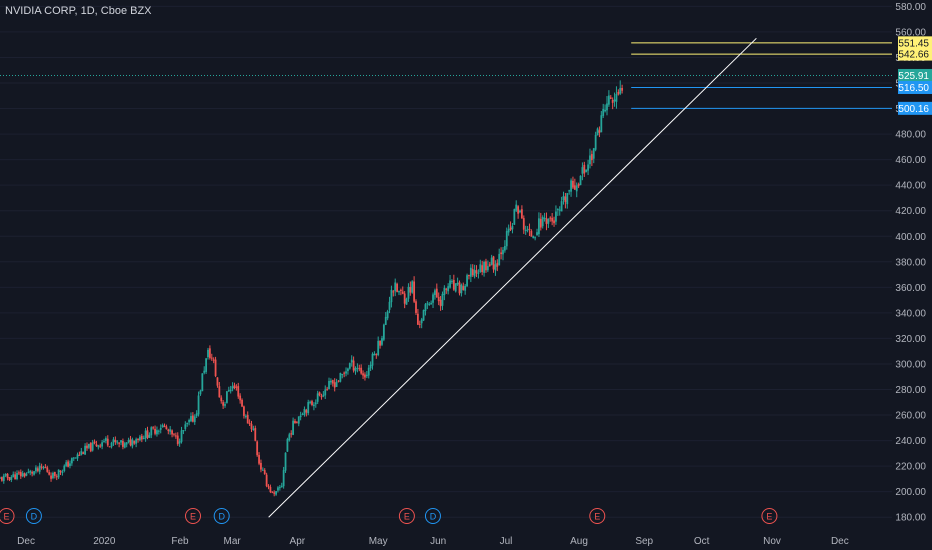 Image resolution: width=932 pixels, height=550 pixels. I want to click on time-axis: Dec 2020 Feb Mar Apr May Jun Jul Aug Sep Oct Nov Dec, so click(433, 541).